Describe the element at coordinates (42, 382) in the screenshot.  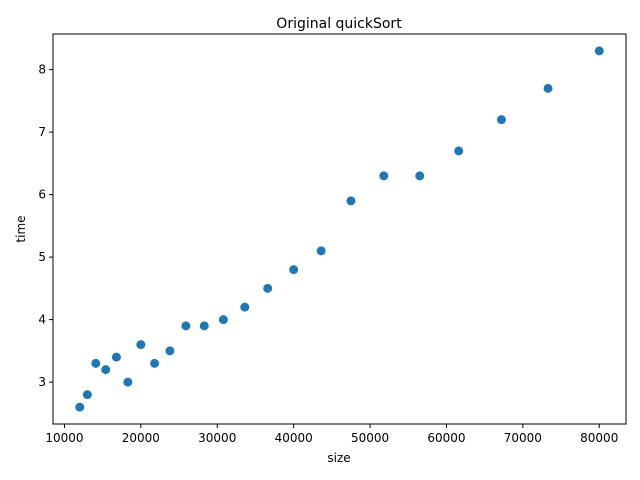
I see `y-tick-label: 3` at that location.